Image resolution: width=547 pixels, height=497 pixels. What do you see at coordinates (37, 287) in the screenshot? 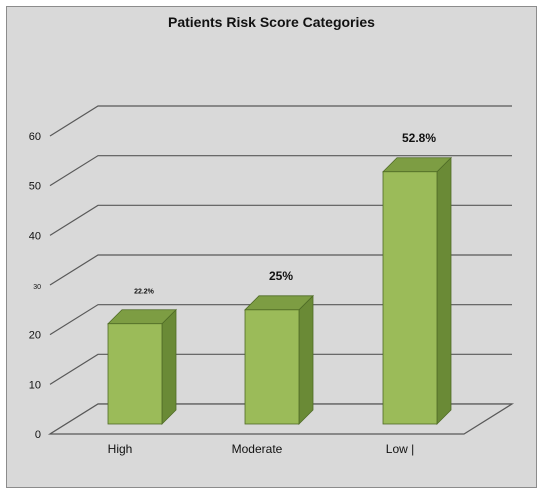
I see `y-tick-label: 30` at bounding box center [37, 287].